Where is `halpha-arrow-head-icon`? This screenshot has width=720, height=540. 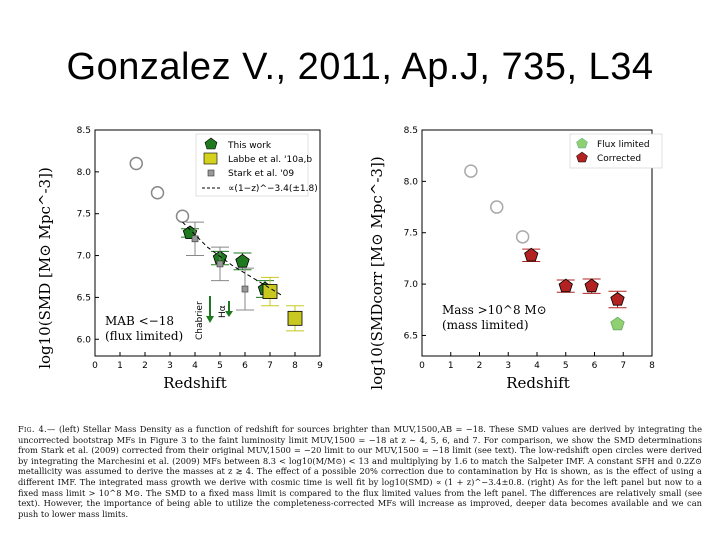 halpha-arrow-head-icon is located at coordinates (229, 314).